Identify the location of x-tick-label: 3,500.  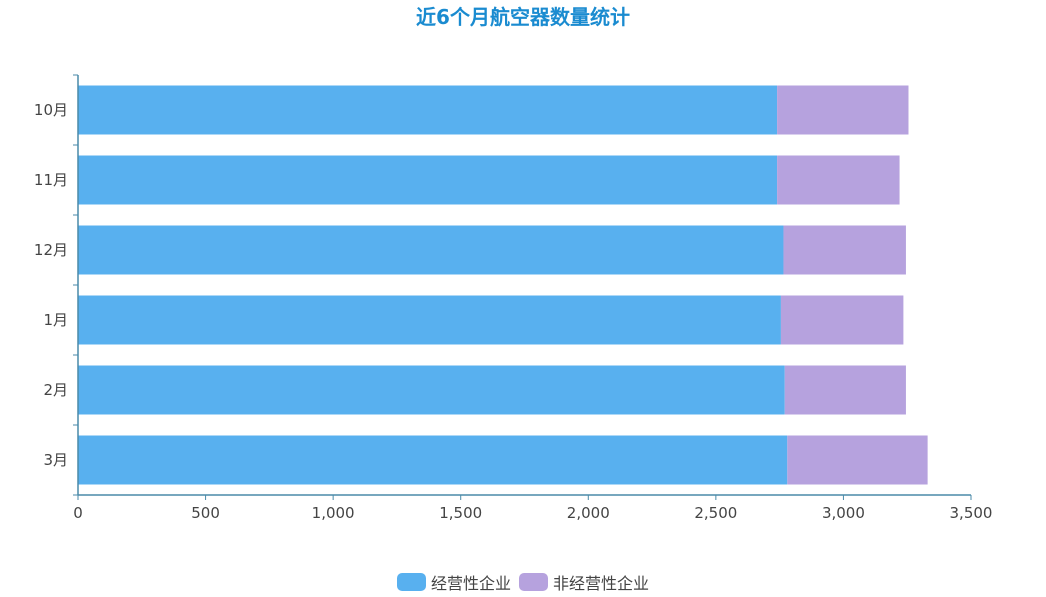
(971, 513).